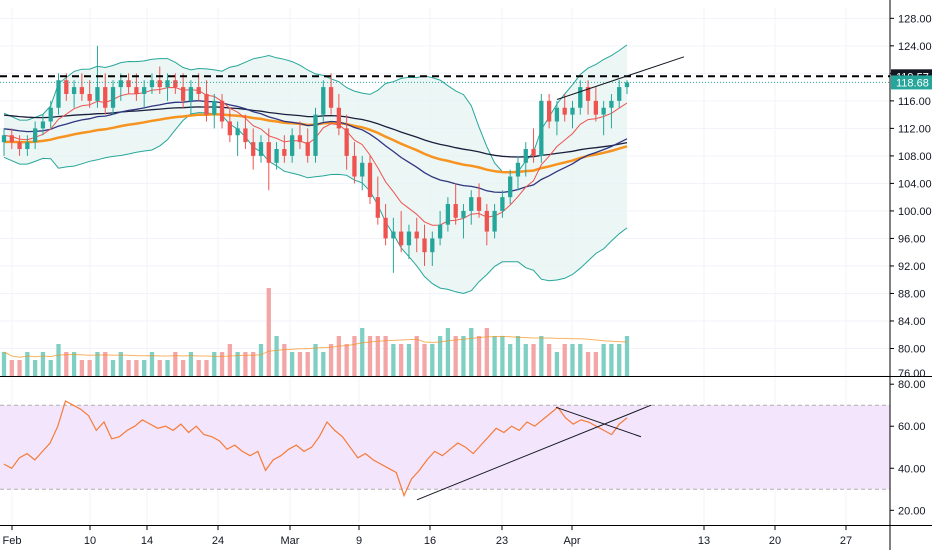 The image size is (932, 555). Describe the element at coordinates (915, 47) in the screenshot. I see `y-tick-label: 124.00` at that location.